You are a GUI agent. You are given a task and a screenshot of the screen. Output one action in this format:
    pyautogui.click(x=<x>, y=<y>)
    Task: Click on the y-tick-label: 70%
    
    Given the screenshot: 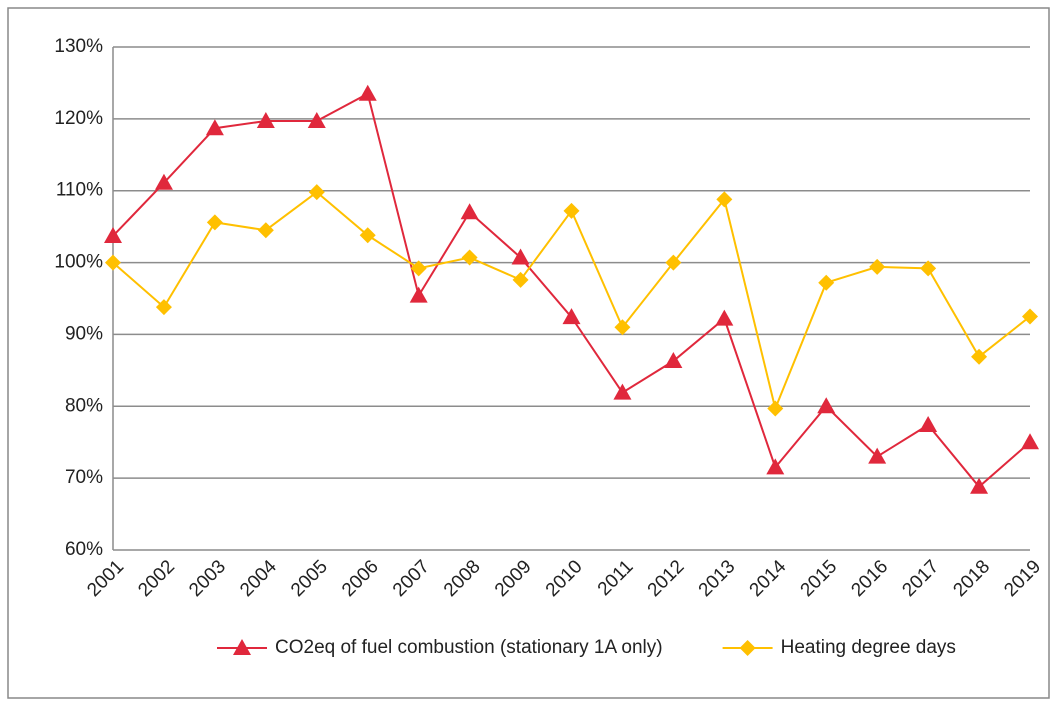 What is the action you would take?
    pyautogui.click(x=84, y=477)
    